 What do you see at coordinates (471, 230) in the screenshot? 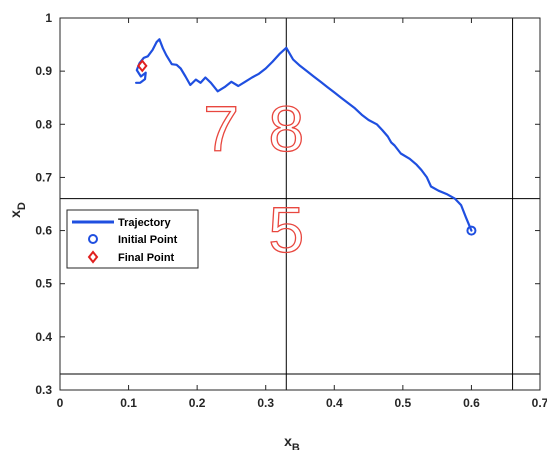
I see `initial-point-marker` at bounding box center [471, 230].